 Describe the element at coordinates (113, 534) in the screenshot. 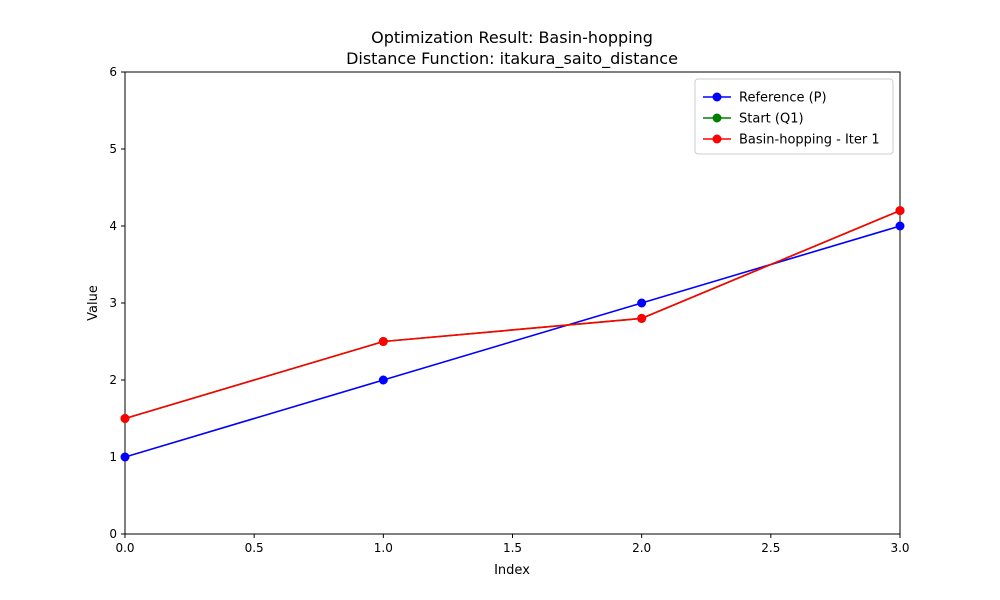

I see `y-tick-label: 0` at that location.